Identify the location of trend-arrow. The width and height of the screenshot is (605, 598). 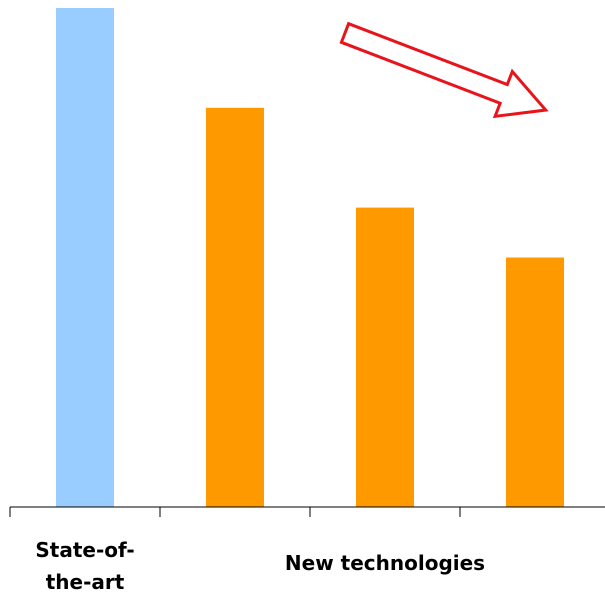
(444, 70).